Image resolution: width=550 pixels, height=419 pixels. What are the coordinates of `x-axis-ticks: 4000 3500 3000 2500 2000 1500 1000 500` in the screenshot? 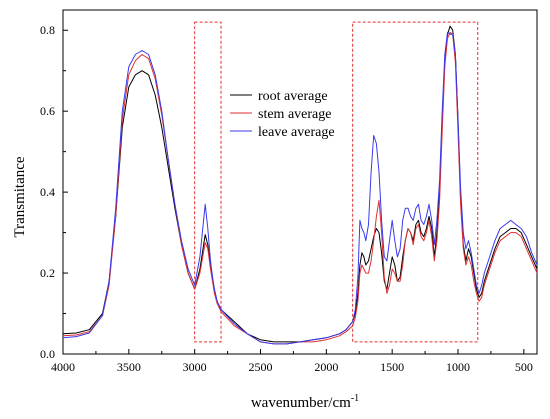 It's located at (292, 361).